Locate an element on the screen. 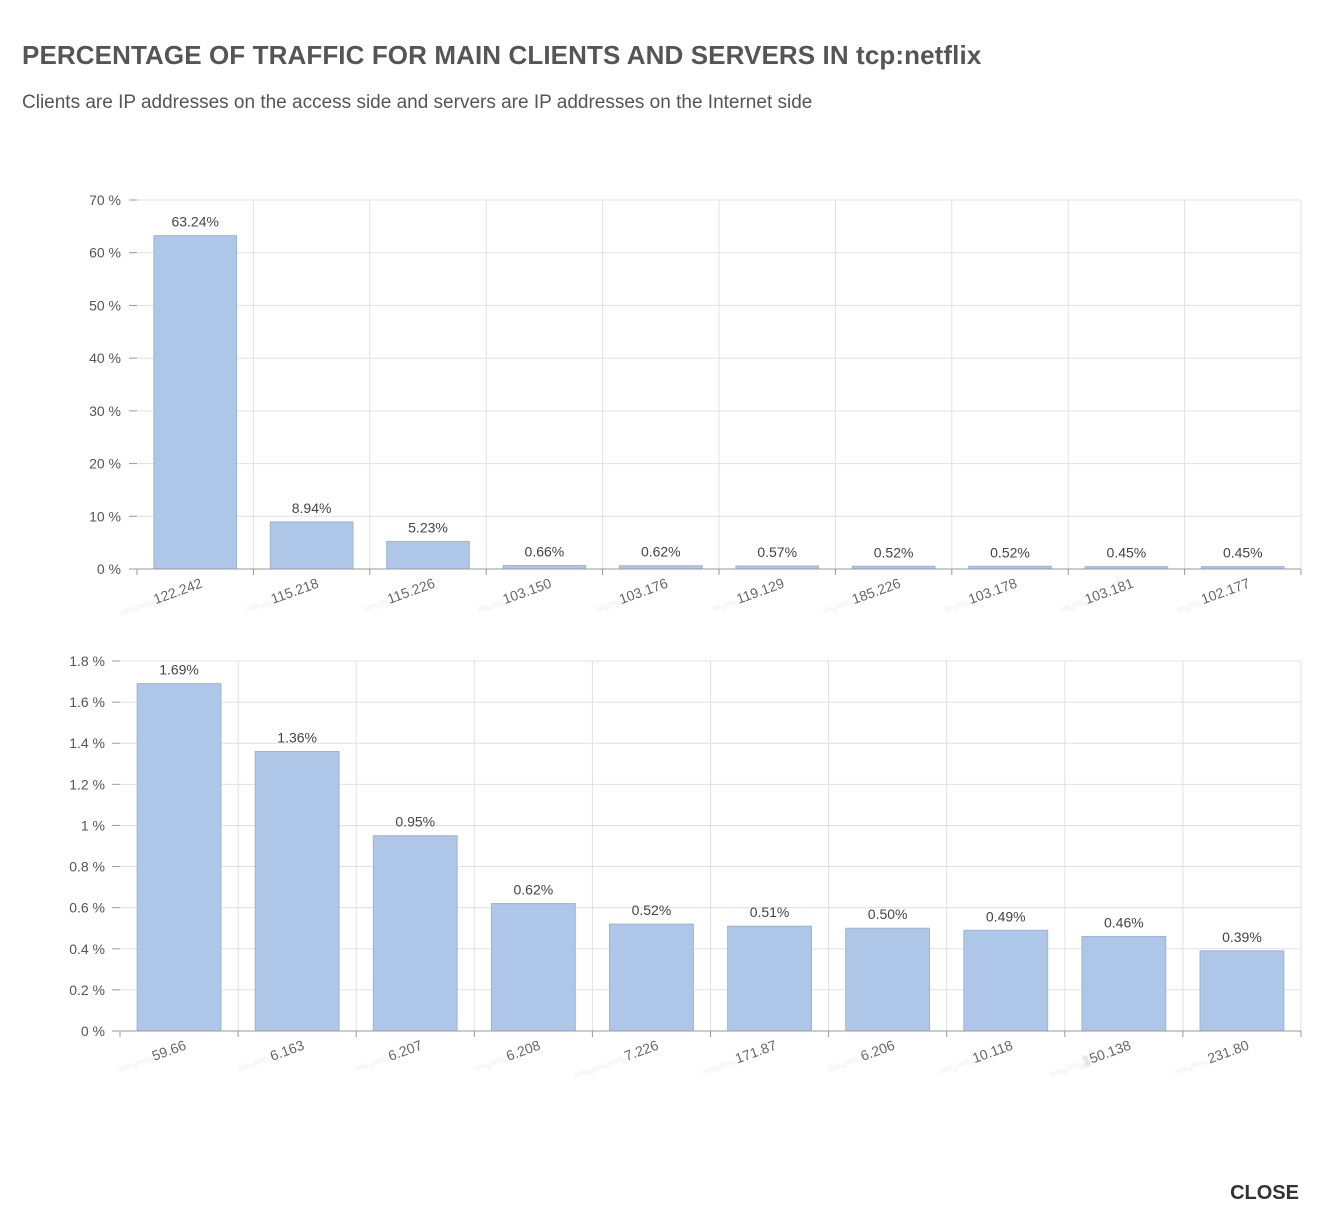  y-tick-label: 20 % is located at coordinates (105, 464).